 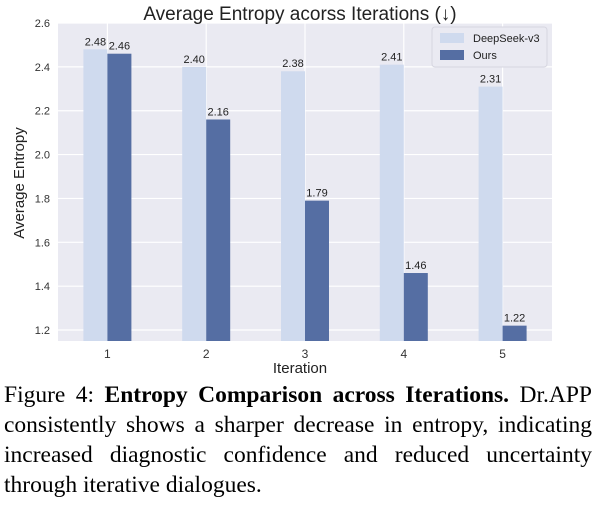 I want to click on bar-value-label: 2.16, so click(x=217, y=112).